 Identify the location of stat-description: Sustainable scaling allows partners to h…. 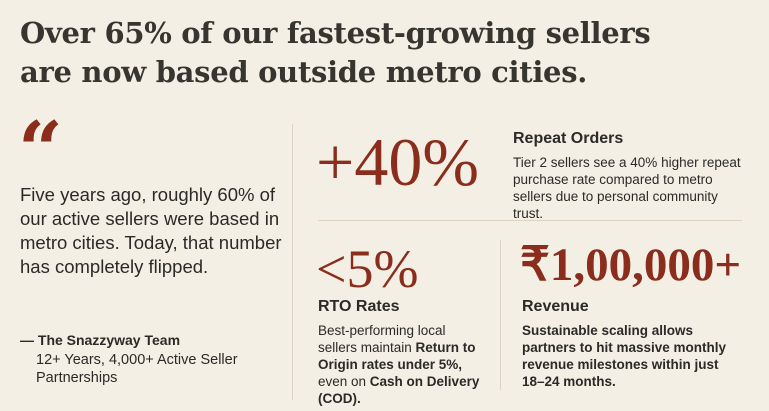
(627, 356).